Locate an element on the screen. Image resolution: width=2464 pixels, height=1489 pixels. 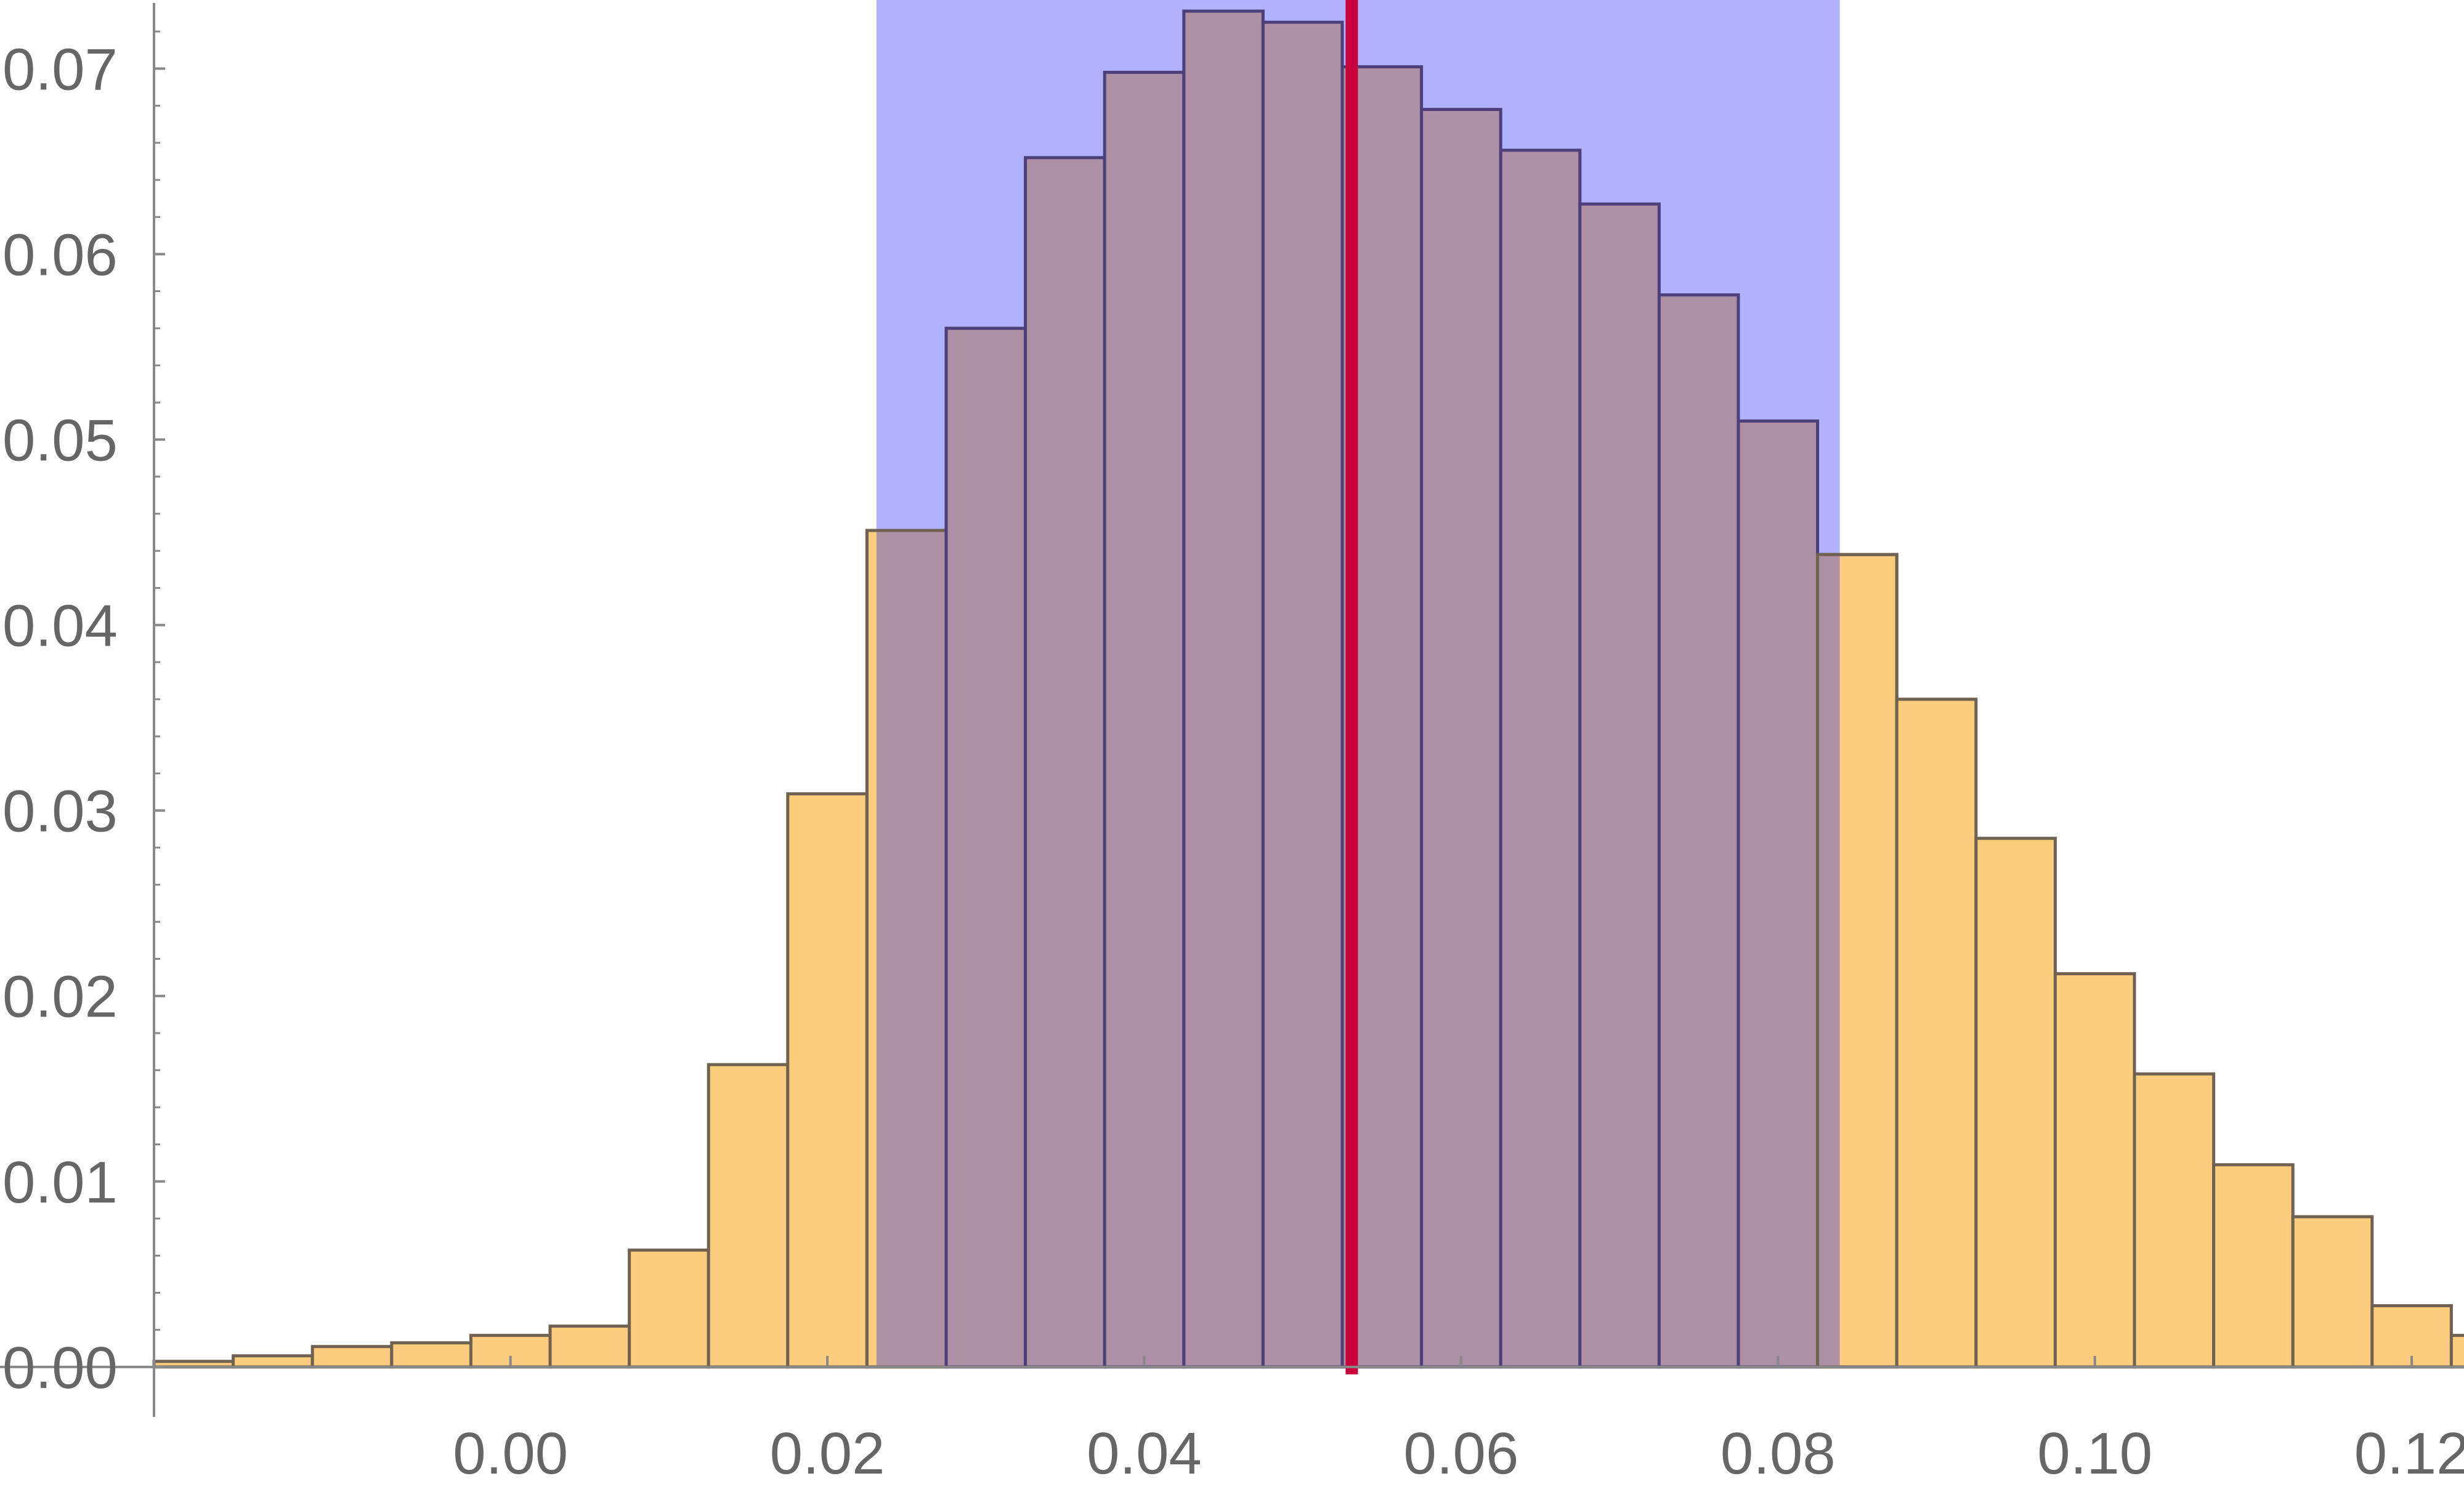
y-tick-label: 0.05 is located at coordinates (60, 441).